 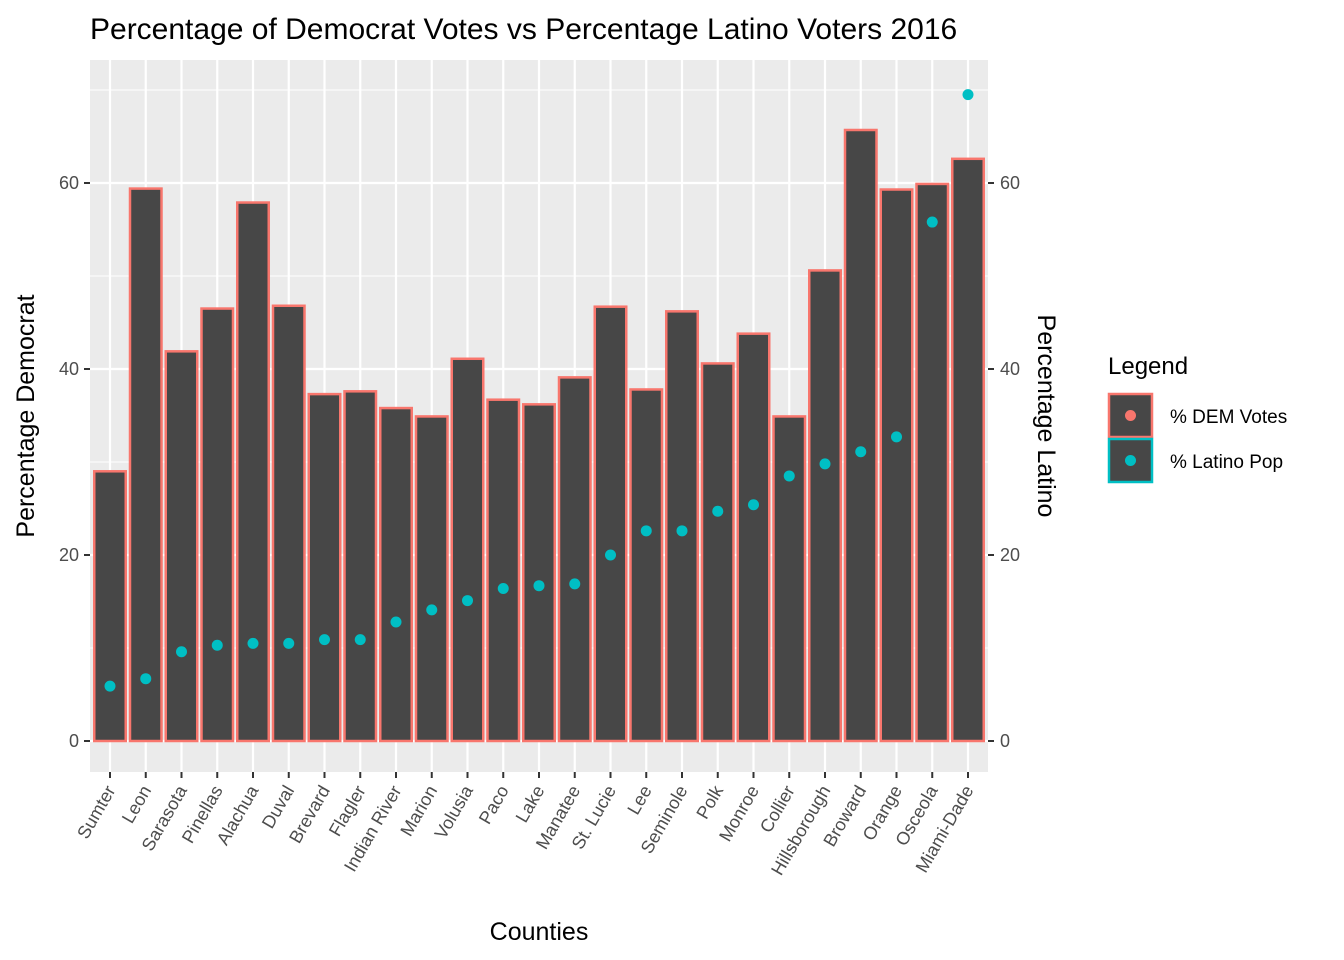 What do you see at coordinates (69, 369) in the screenshot?
I see `y-tick-label: 40` at bounding box center [69, 369].